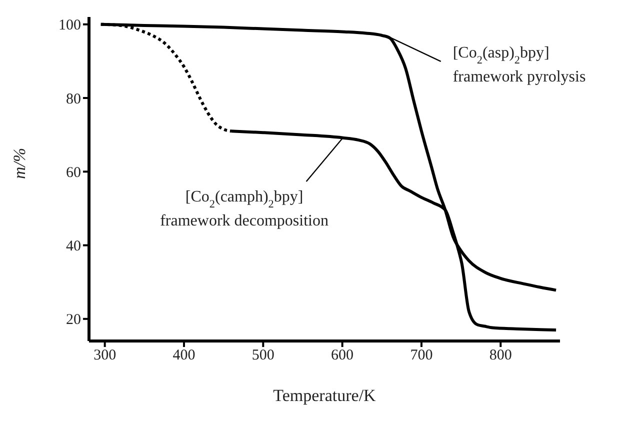  What do you see at coordinates (73, 246) in the screenshot?
I see `y-tick-label: 40` at bounding box center [73, 246].